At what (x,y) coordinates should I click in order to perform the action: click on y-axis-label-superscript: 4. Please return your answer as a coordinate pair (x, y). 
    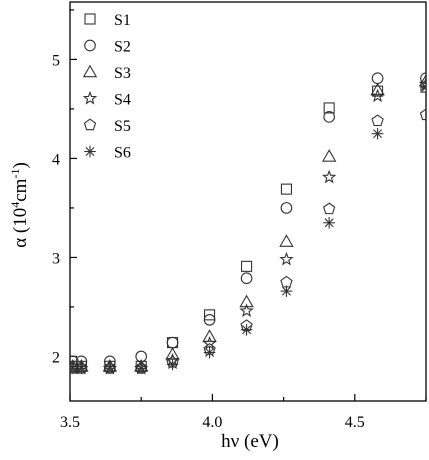
    Looking at the image, I should click on (15, 205).